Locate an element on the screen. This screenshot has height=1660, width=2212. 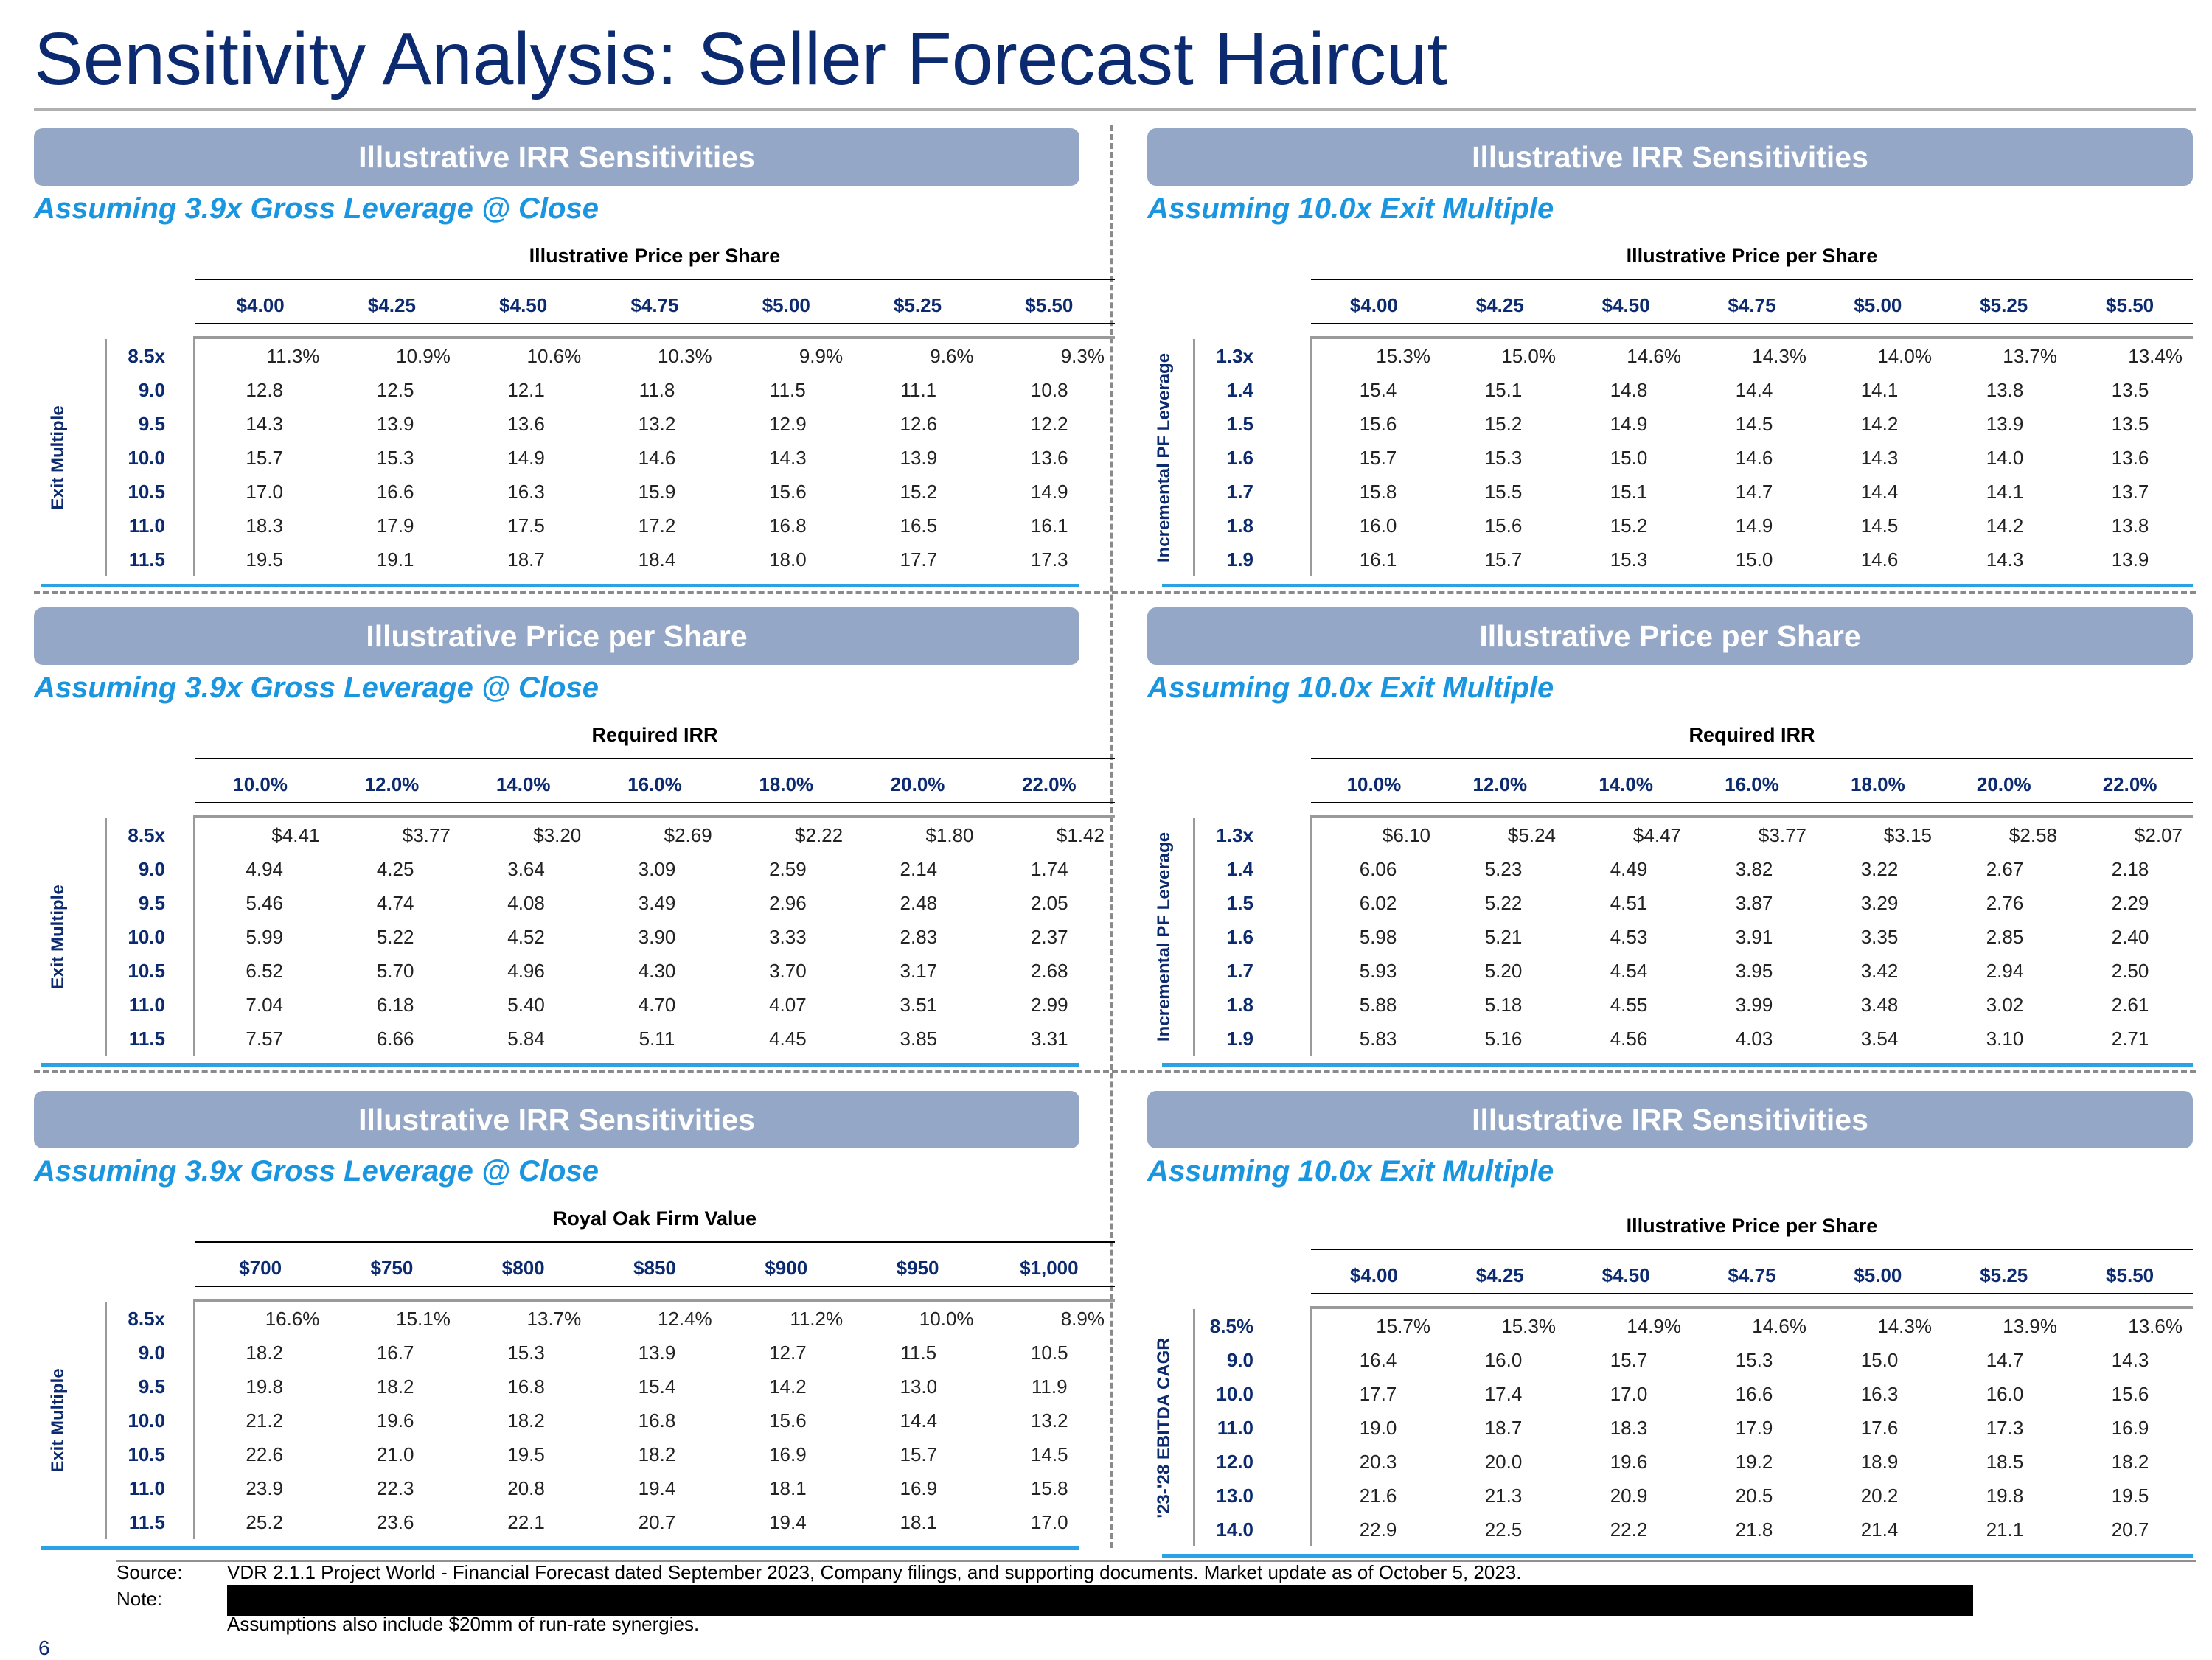
table-cell: $2.07 is located at coordinates (2158, 835).